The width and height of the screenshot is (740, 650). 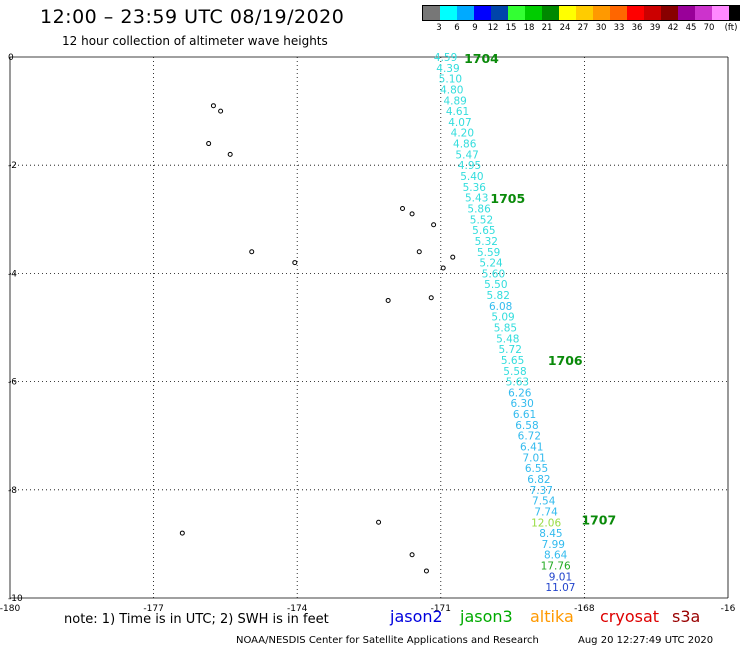 What do you see at coordinates (466, 155) in the screenshot?
I see `wave-height-value: 5.47` at bounding box center [466, 155].